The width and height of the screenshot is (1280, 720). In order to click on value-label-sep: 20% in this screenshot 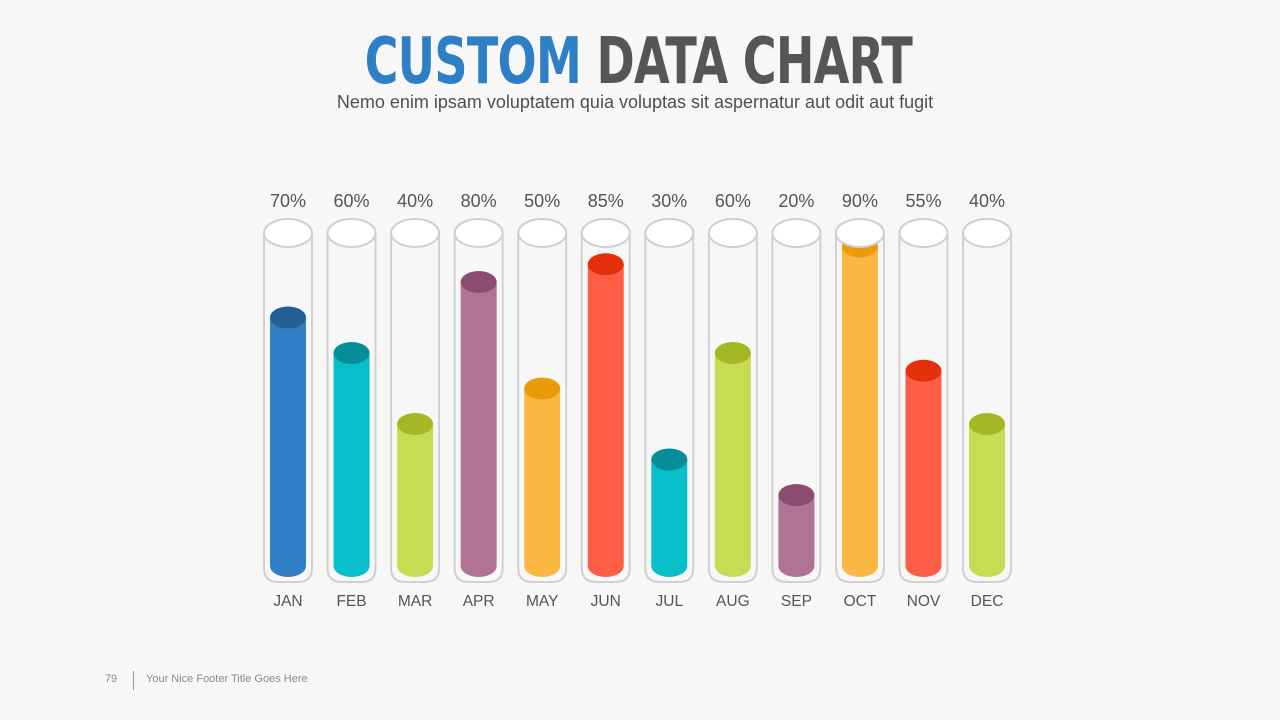, I will do `click(796, 201)`.